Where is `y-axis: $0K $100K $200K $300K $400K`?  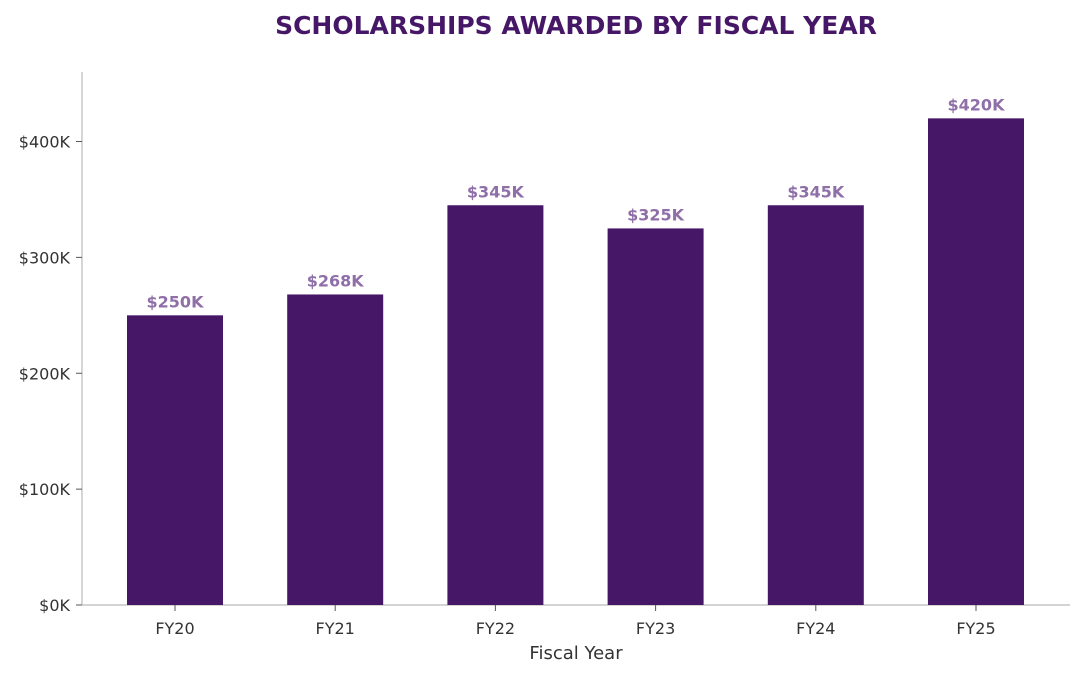 y-axis: $0K $100K $200K $300K $400K is located at coordinates (51, 343).